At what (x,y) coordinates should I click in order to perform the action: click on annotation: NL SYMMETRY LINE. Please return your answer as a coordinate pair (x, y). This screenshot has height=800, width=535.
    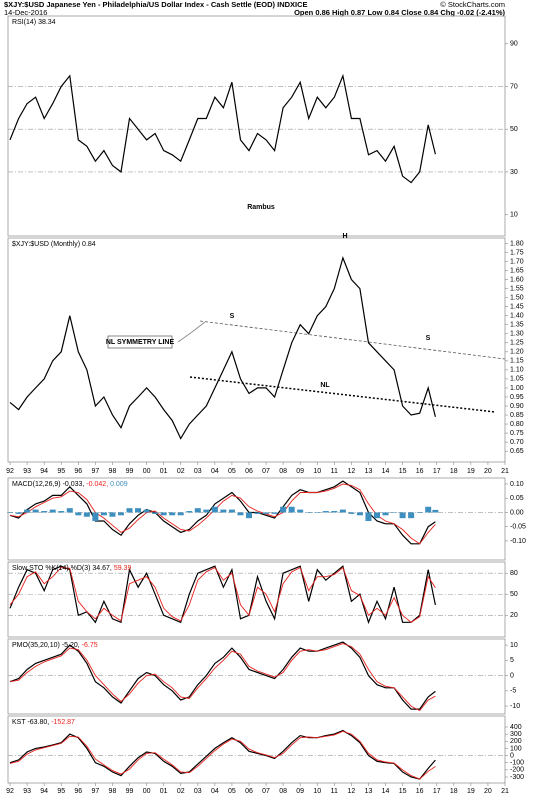
    Looking at the image, I should click on (140, 342).